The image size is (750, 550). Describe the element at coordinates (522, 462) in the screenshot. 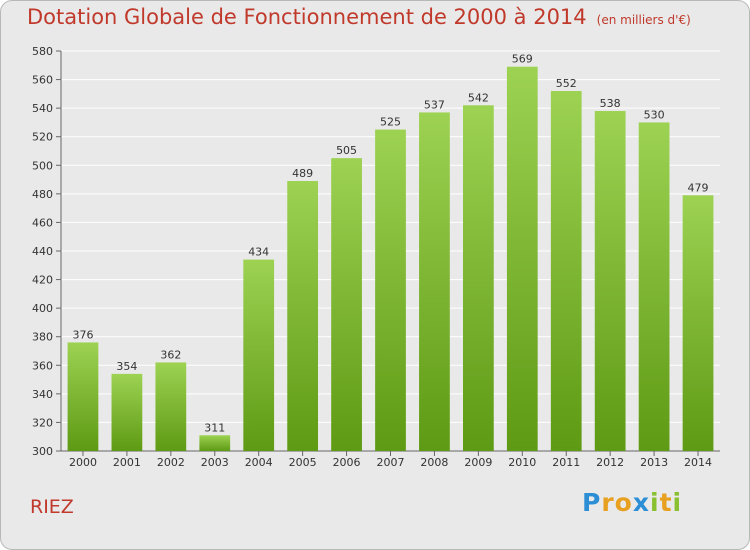

I see `x-tick-label: 2010` at that location.